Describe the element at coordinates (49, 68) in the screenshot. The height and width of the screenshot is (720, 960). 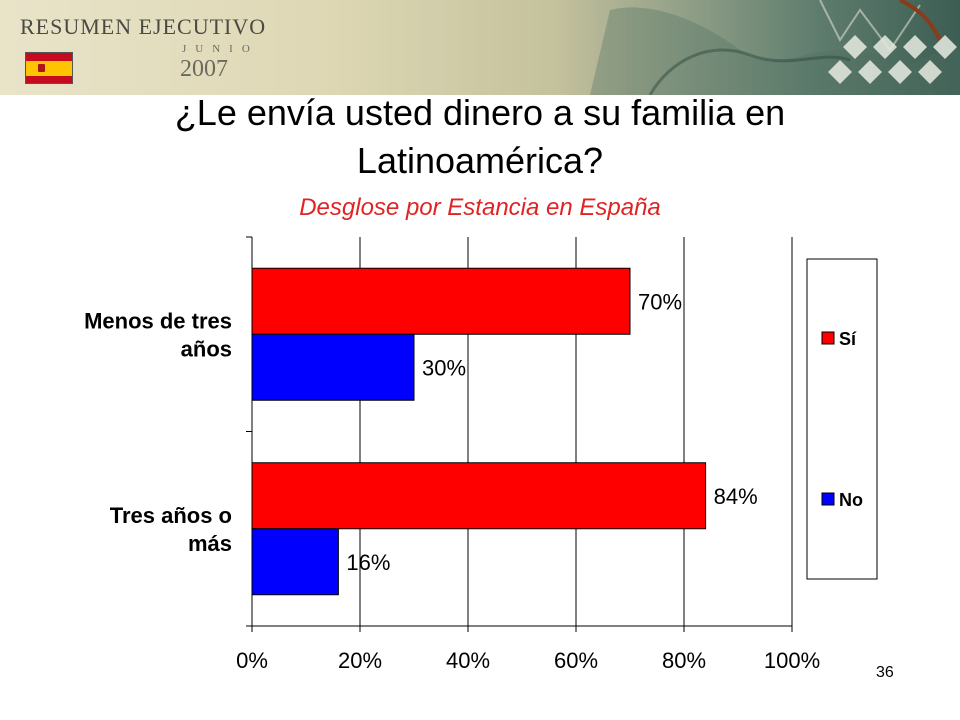
I see `spain-flag-icon` at that location.